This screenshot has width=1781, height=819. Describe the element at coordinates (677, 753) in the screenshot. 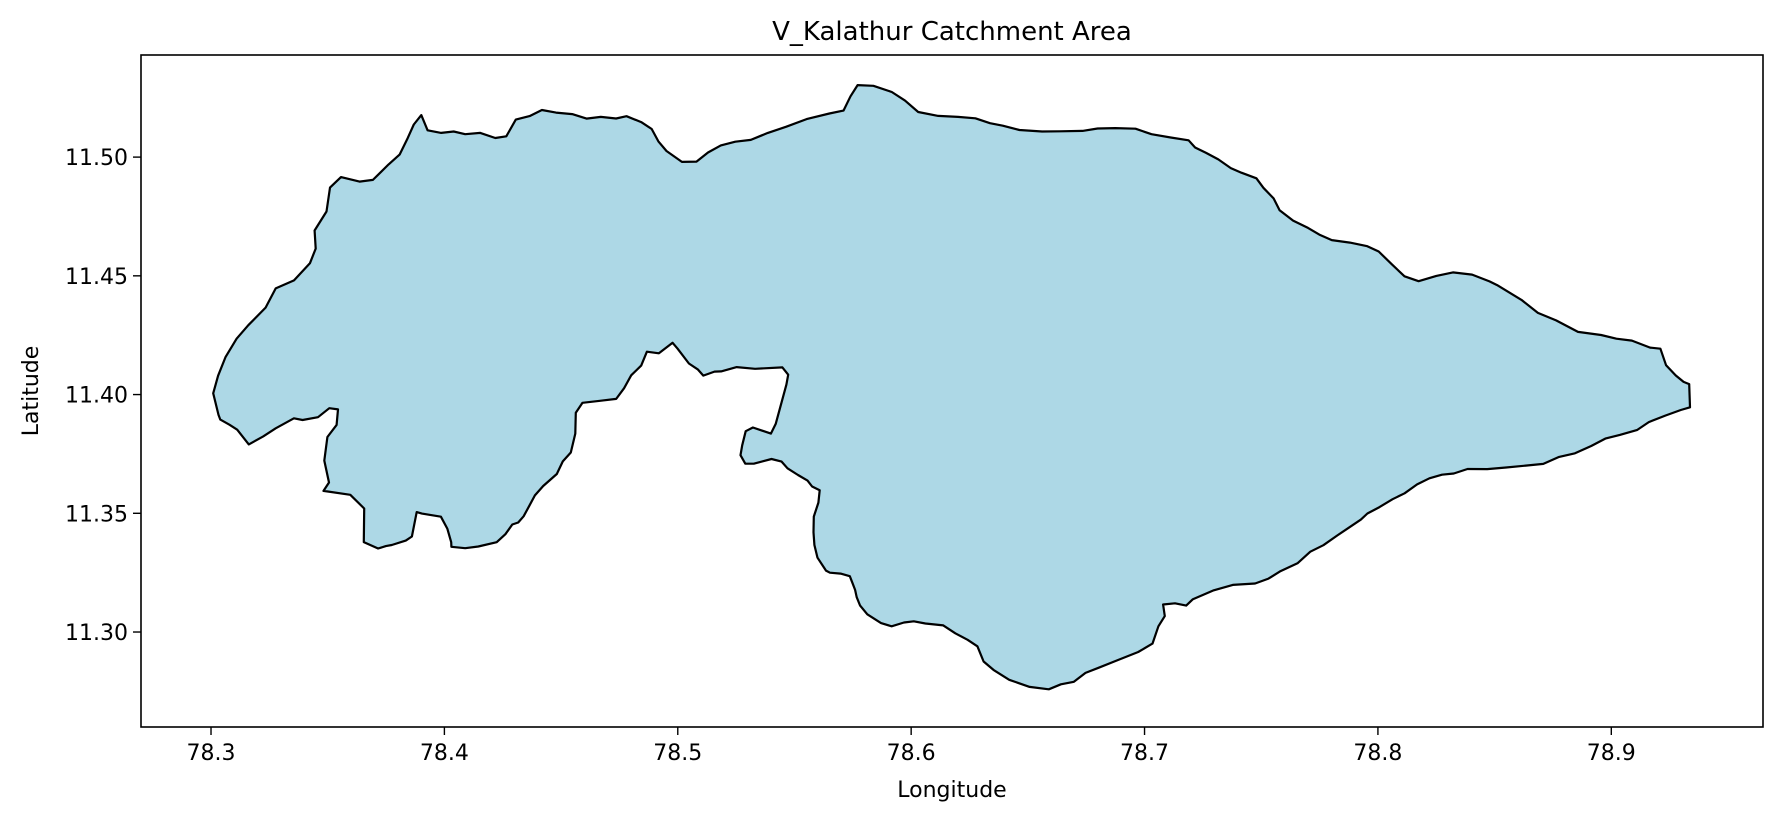

I see `x-tick-label: 78.5` at that location.